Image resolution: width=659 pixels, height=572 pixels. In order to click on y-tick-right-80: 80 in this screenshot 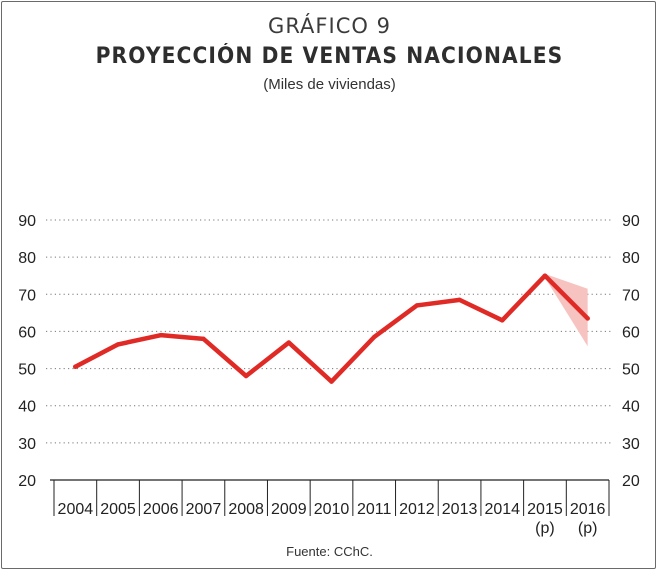, I will do `click(631, 258)`.